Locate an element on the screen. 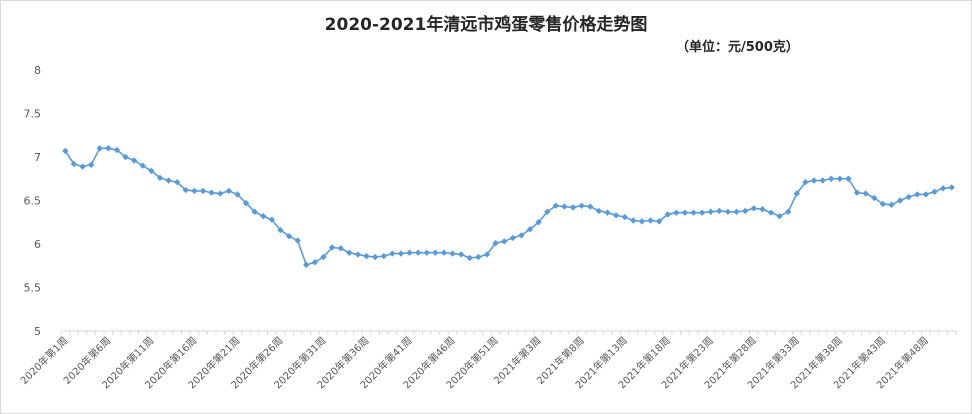 The height and width of the screenshot is (414, 972). y-tick-label: 6.5 is located at coordinates (33, 201).